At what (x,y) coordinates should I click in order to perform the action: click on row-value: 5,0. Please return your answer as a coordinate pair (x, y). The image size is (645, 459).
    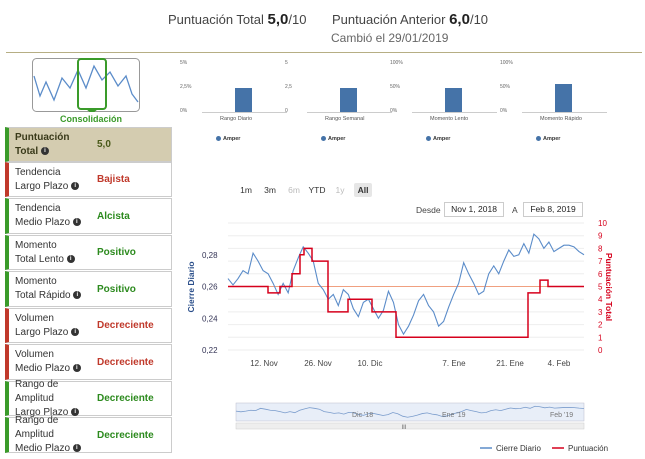
    Looking at the image, I should click on (104, 144).